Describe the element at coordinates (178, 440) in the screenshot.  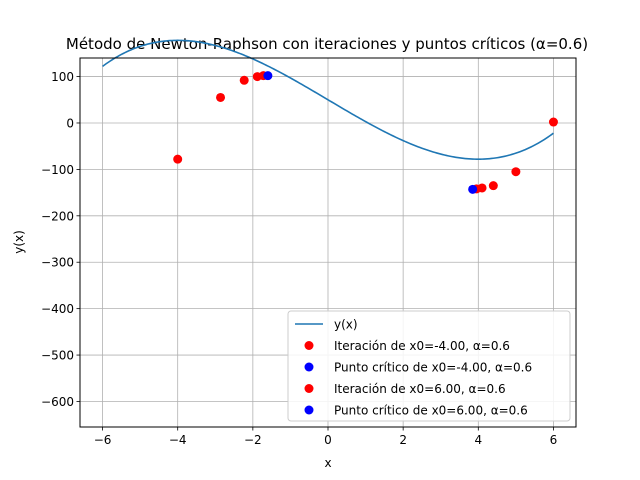
I see `x-tick-label: −4` at that location.